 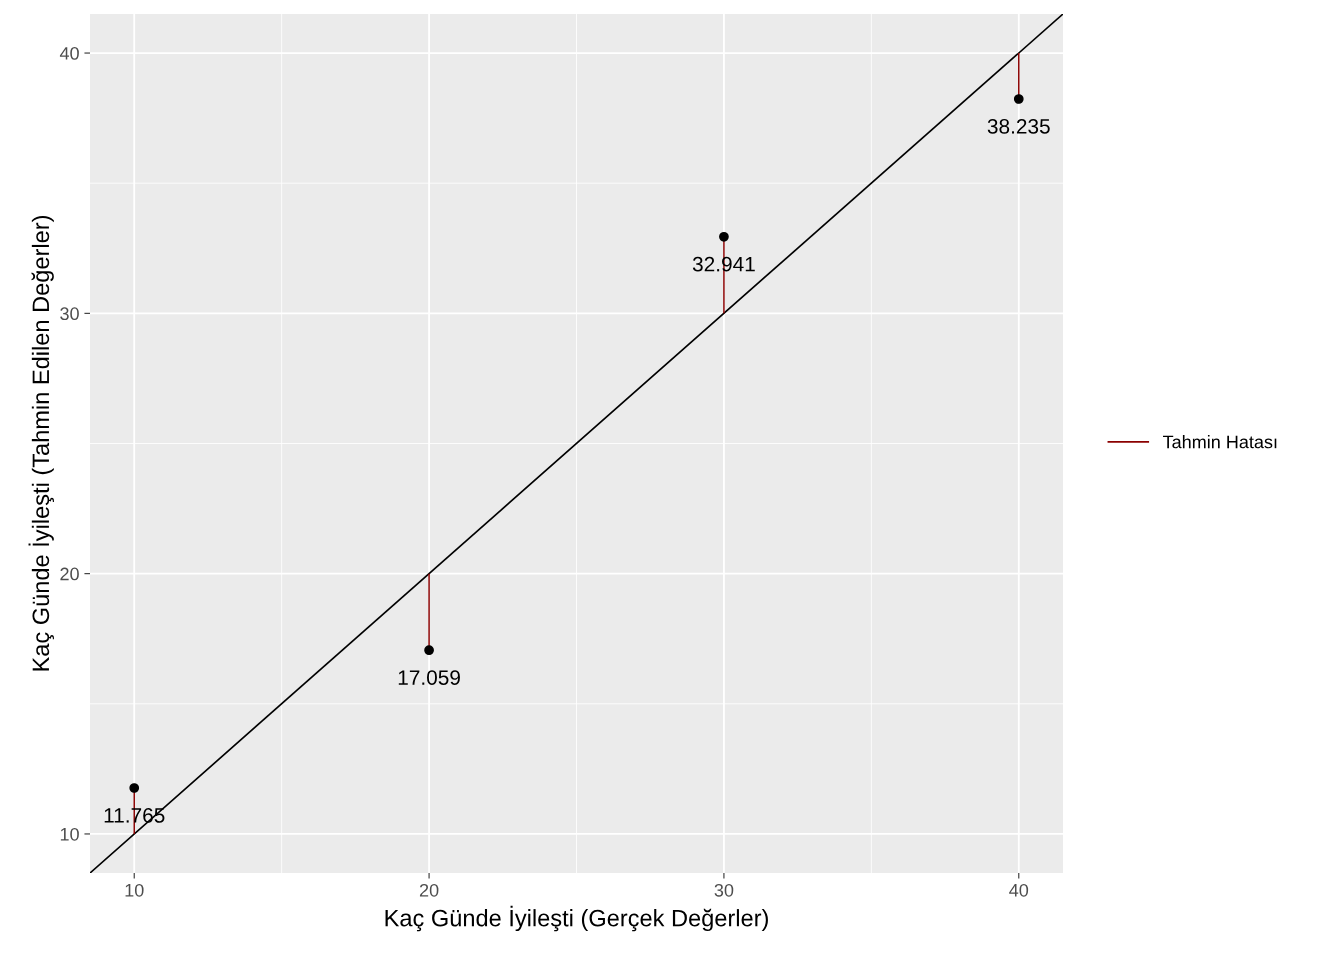 What do you see at coordinates (1019, 890) in the screenshot?
I see `x-tick-label: 40` at bounding box center [1019, 890].